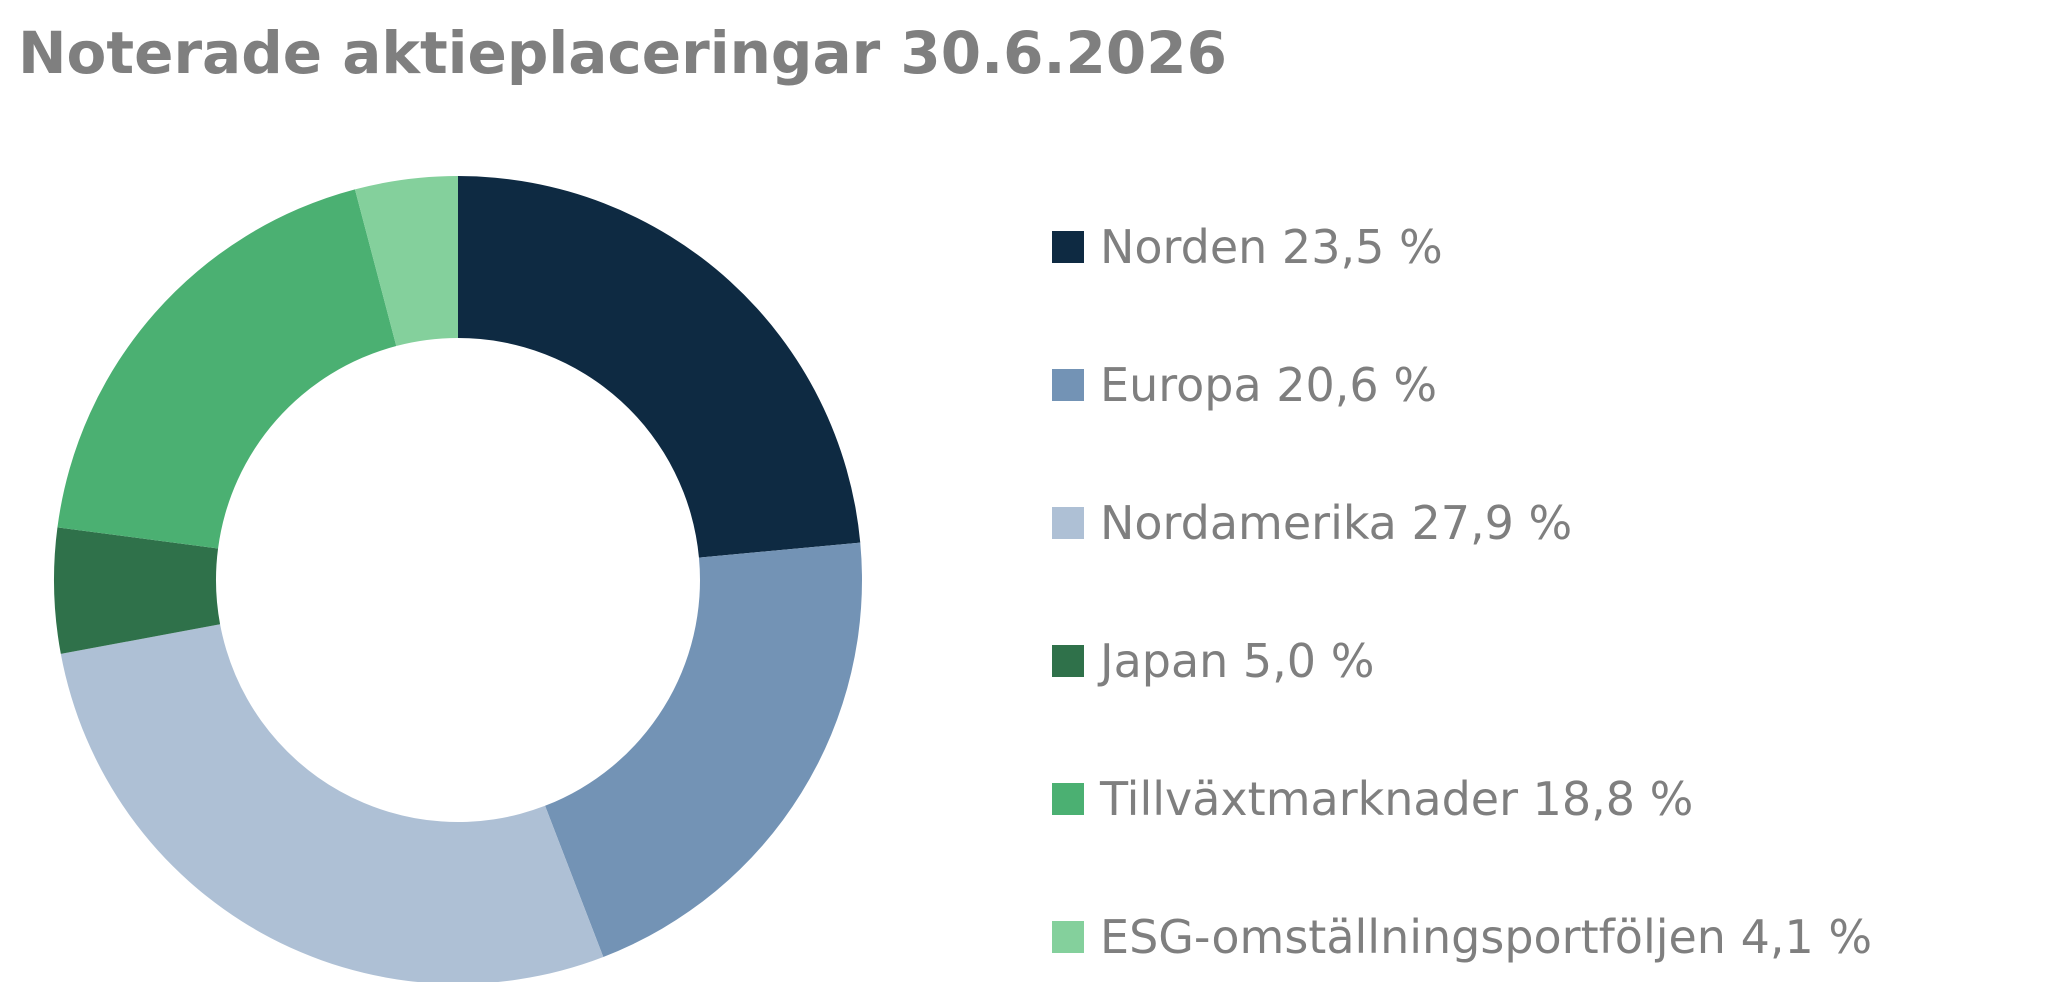 The width and height of the screenshot is (2058, 1006). Describe the element at coordinates (1397, 799) in the screenshot. I see `legend-label: Tillväxtmarknader 18,8 %` at that location.